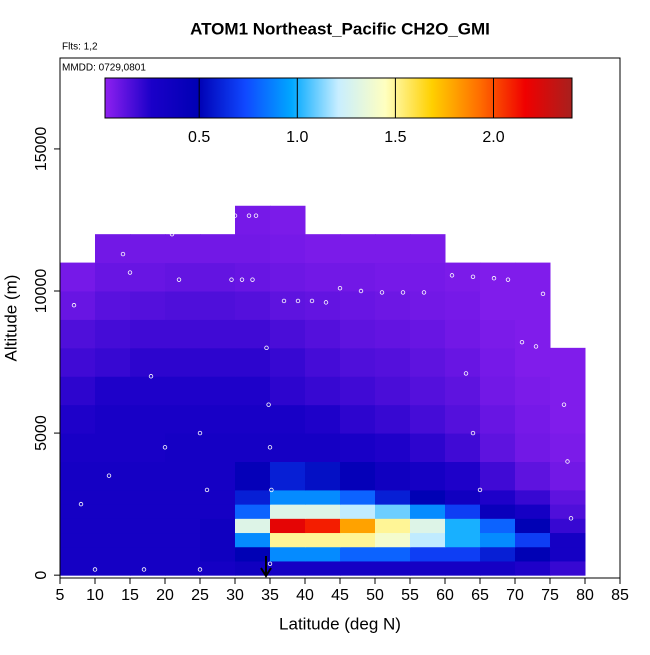 The image size is (650, 655). What do you see at coordinates (199, 137) in the screenshot?
I see `colorbar-tick-label: 0.5` at bounding box center [199, 137].